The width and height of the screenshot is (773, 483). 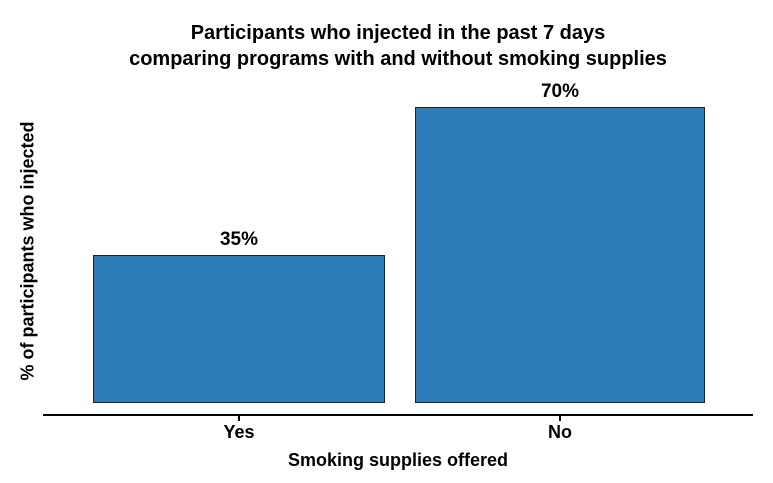 I want to click on bar-value-label-yes: 35%, so click(x=239, y=239).